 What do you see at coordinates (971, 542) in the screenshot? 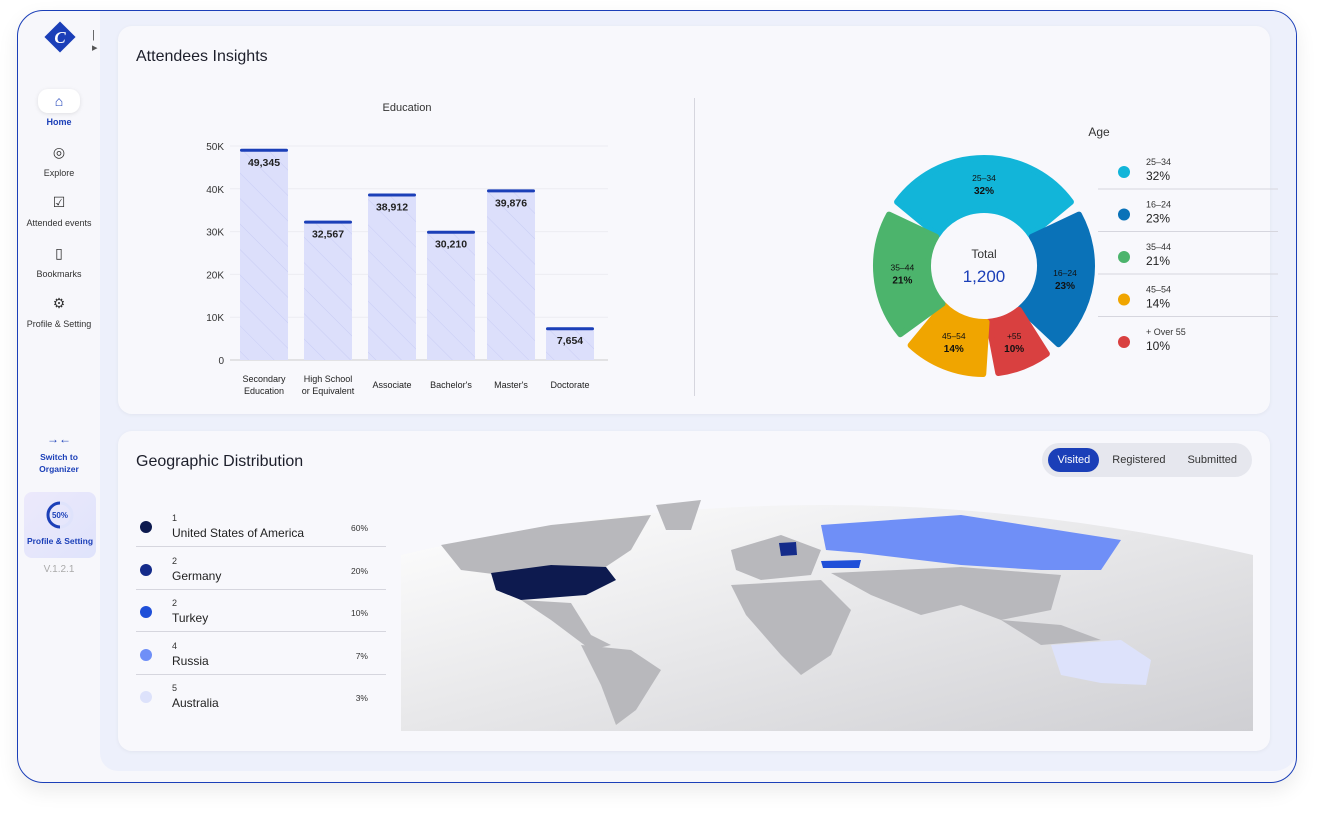
I see `map-russia` at bounding box center [971, 542].